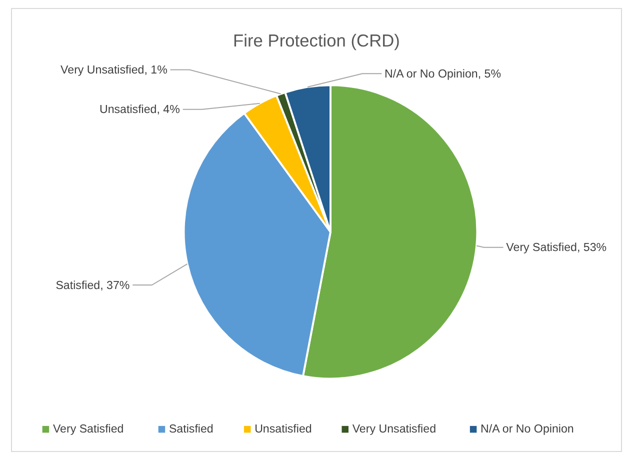  What do you see at coordinates (139, 110) in the screenshot?
I see `data-label: Unsatisfied, 4%` at bounding box center [139, 110].